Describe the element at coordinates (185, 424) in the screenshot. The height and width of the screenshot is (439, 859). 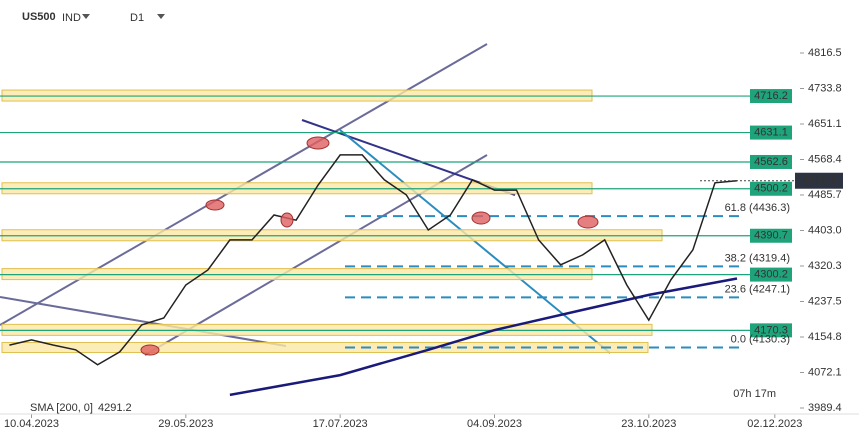
I see `x-tick-label: 29.05.2023` at that location.